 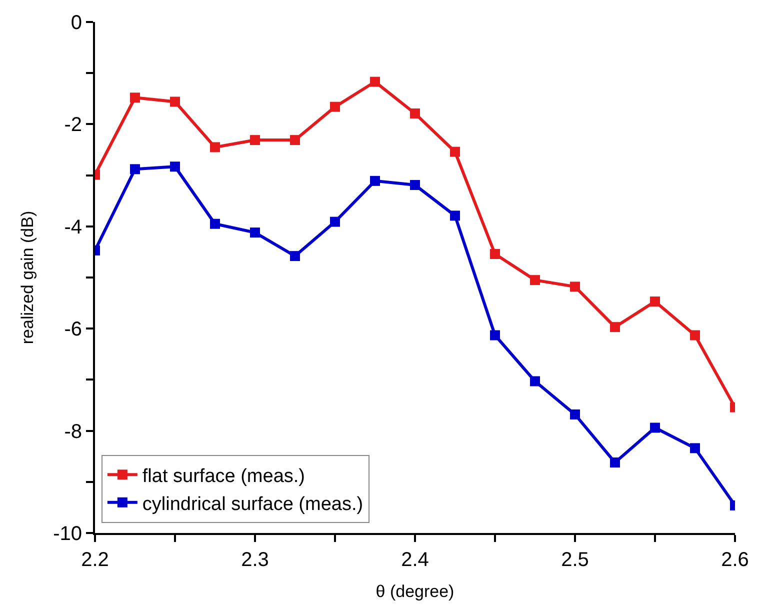 I want to click on x-tick-label: 2.3, so click(x=255, y=560).